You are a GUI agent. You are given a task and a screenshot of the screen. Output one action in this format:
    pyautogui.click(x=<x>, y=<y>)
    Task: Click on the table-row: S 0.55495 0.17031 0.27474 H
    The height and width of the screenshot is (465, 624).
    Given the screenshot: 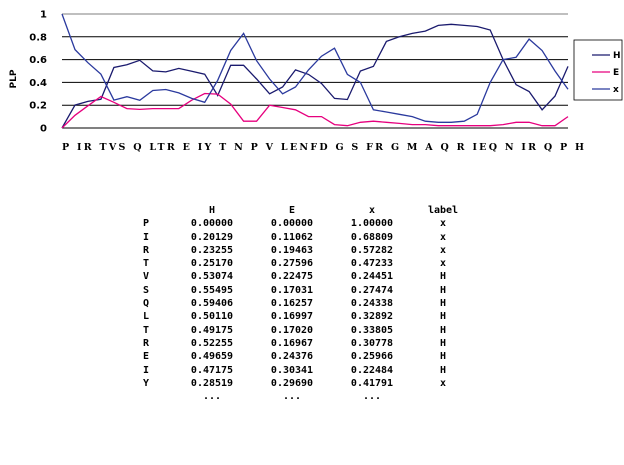 What is the action you would take?
    pyautogui.click(x=297, y=290)
    